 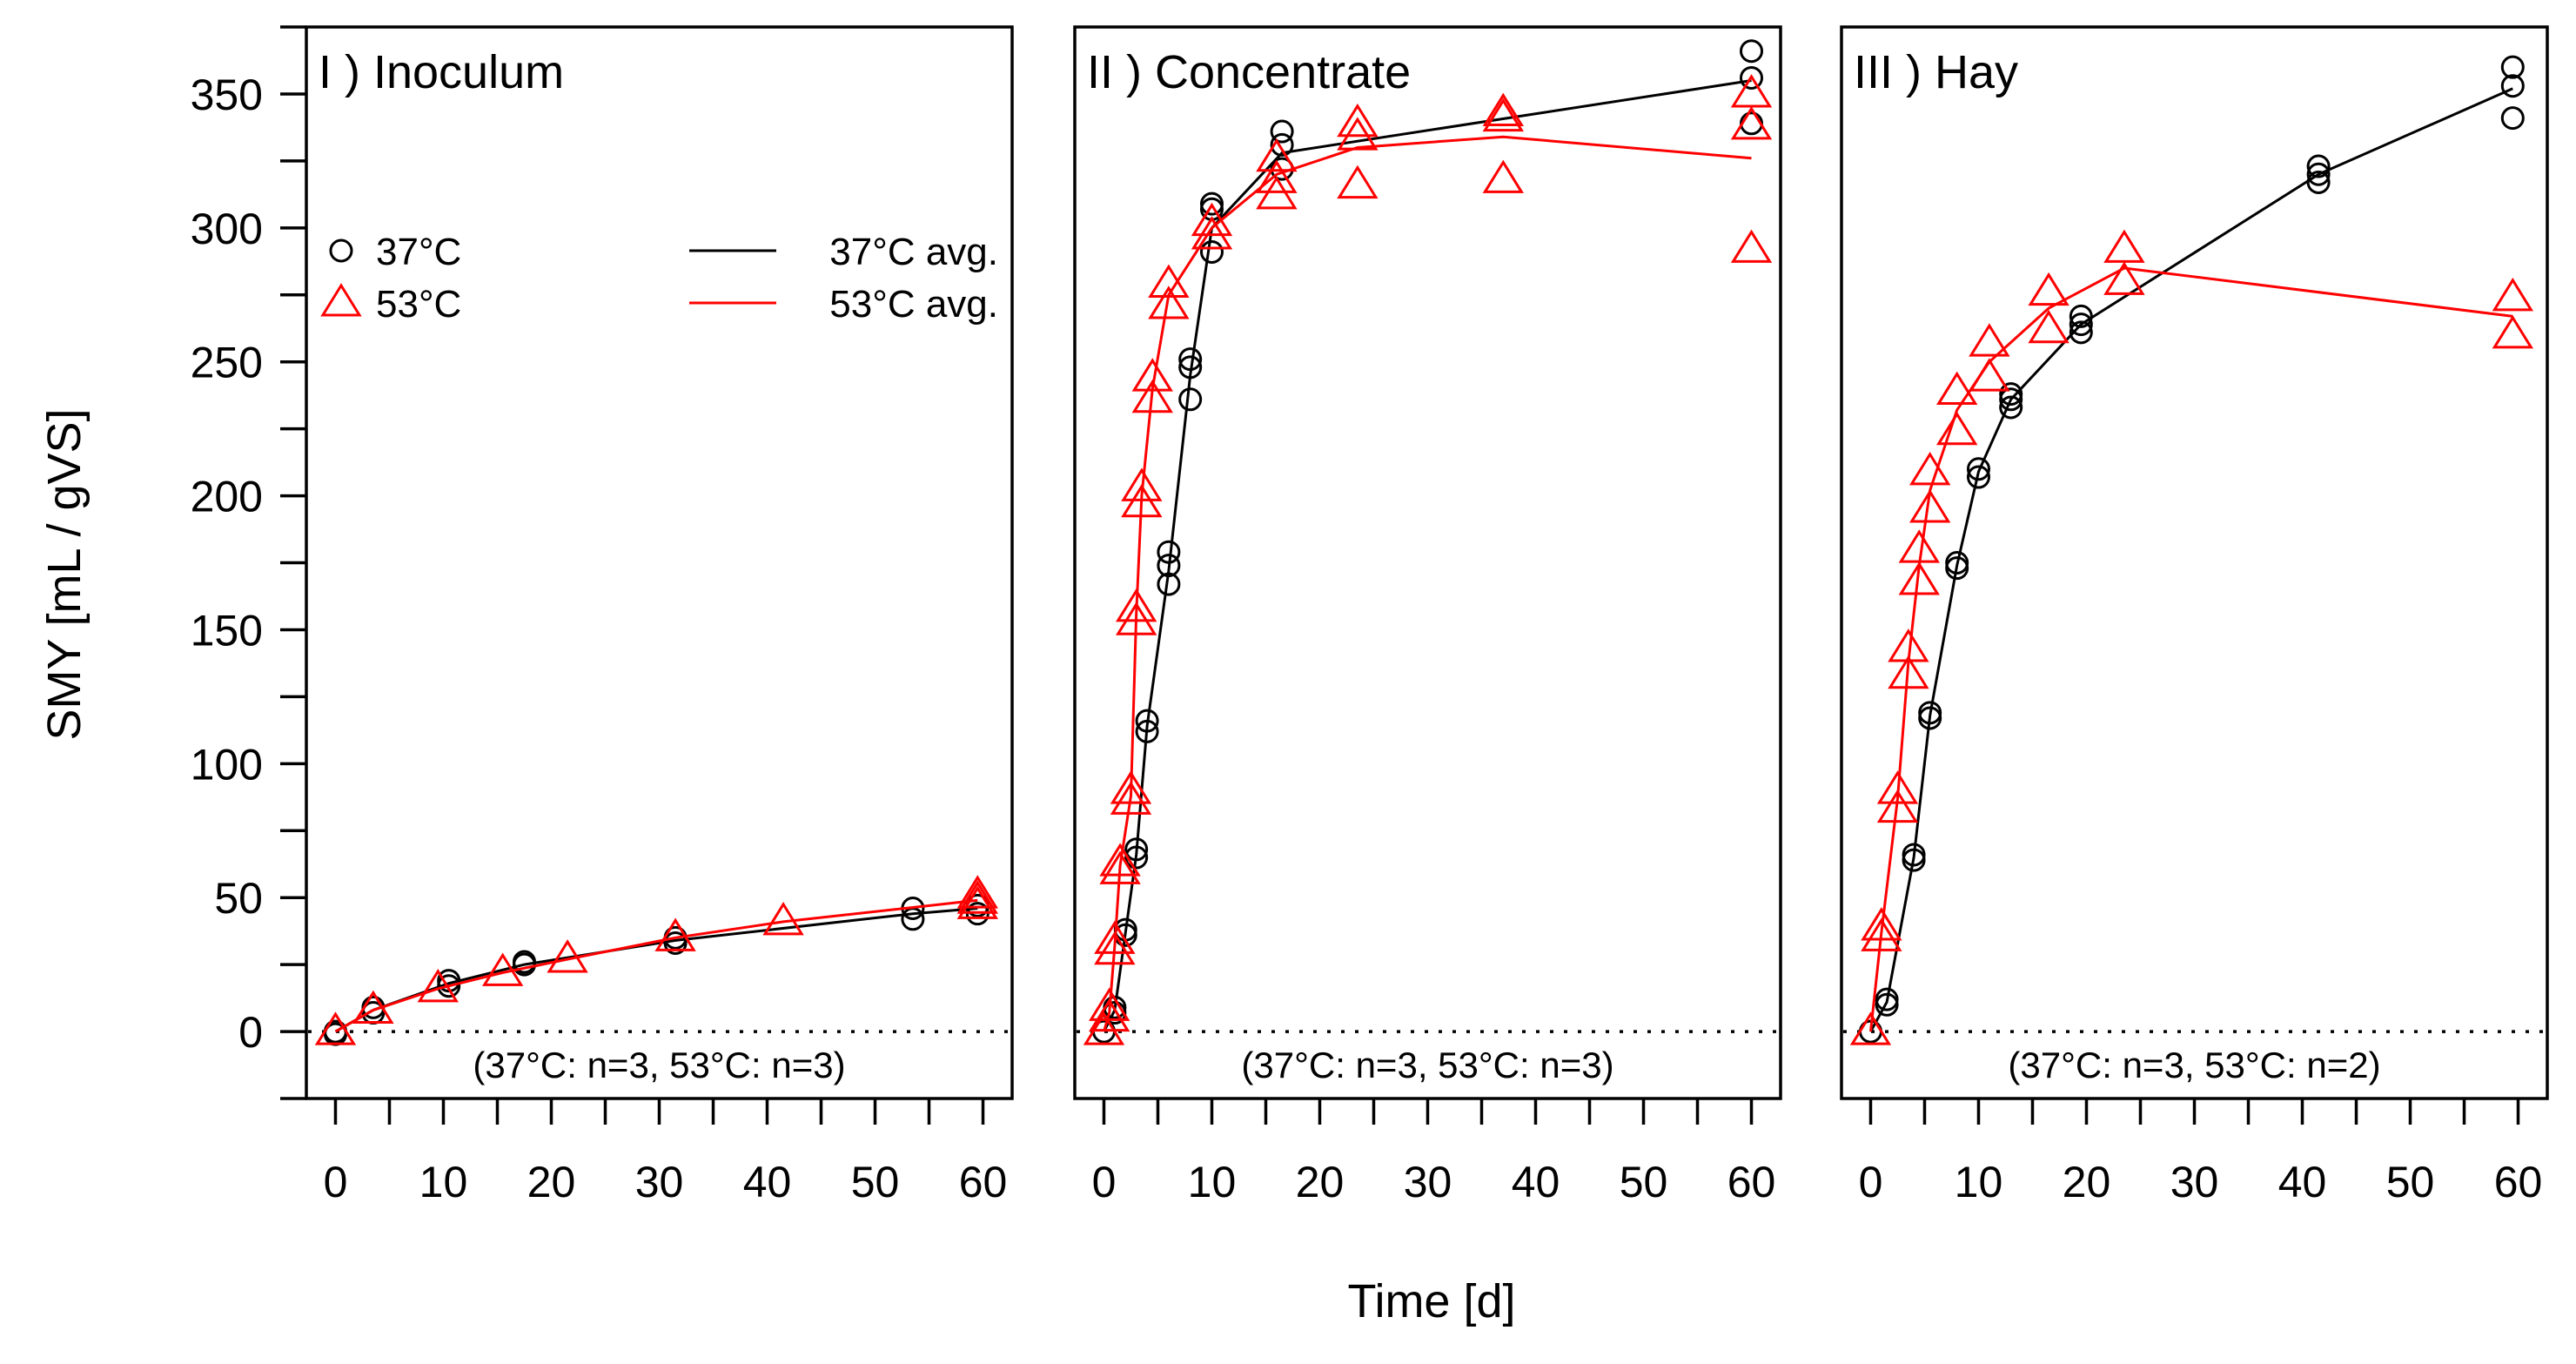 I want to click on legend: 37°C 53°C 37°C avg. 53°C avg., so click(x=659, y=279).